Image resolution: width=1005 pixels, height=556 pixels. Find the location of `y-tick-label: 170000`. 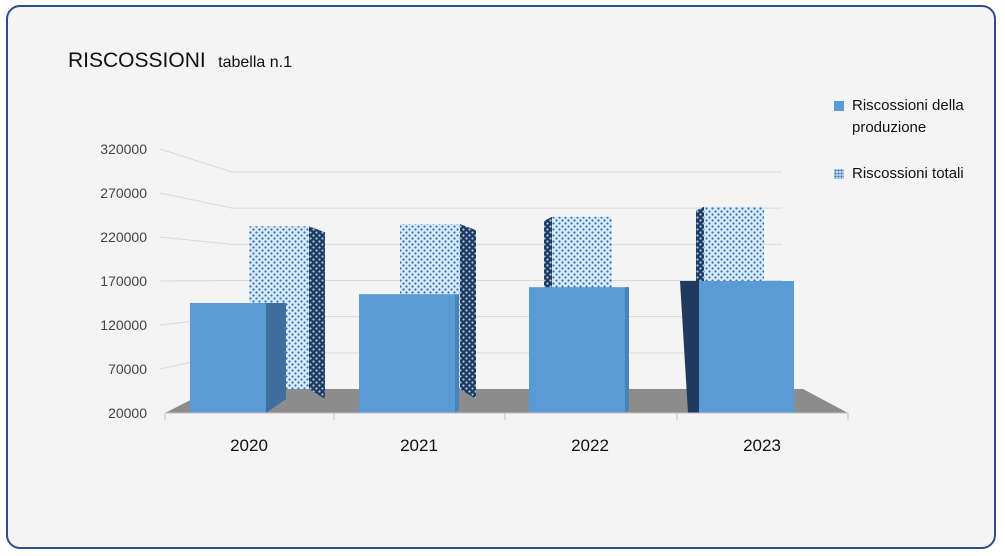

y-tick-label: 170000 is located at coordinates (123, 281).